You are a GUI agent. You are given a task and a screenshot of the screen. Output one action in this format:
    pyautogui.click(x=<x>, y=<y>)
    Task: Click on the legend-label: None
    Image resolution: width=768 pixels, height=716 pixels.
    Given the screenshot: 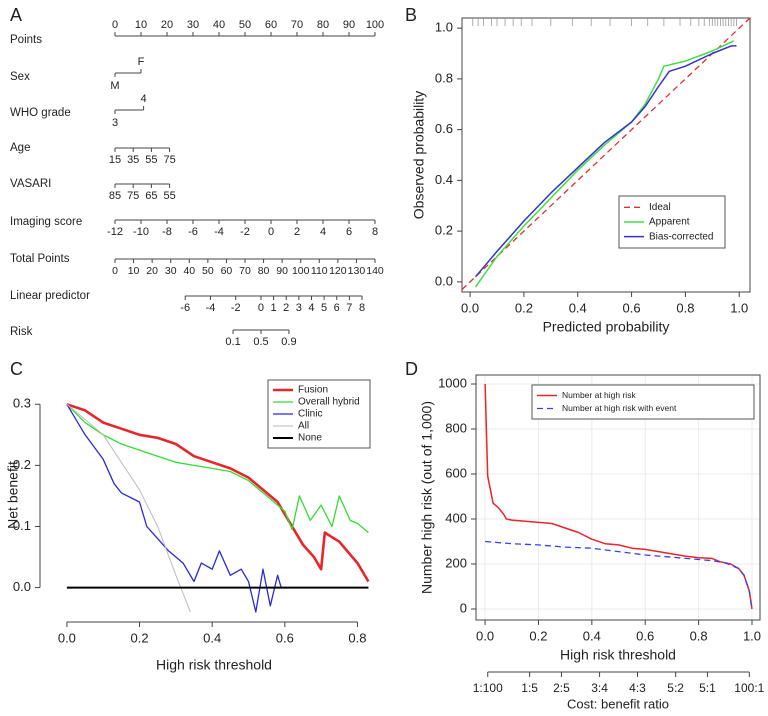 What is the action you would take?
    pyautogui.click(x=310, y=438)
    